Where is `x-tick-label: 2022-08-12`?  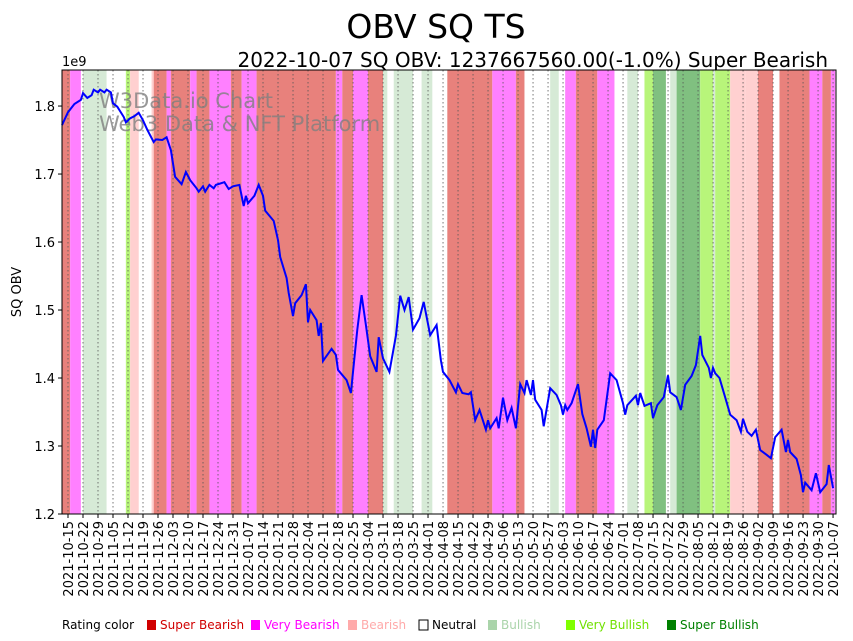 x-tick-label: 2022-08-12 is located at coordinates (714, 559).